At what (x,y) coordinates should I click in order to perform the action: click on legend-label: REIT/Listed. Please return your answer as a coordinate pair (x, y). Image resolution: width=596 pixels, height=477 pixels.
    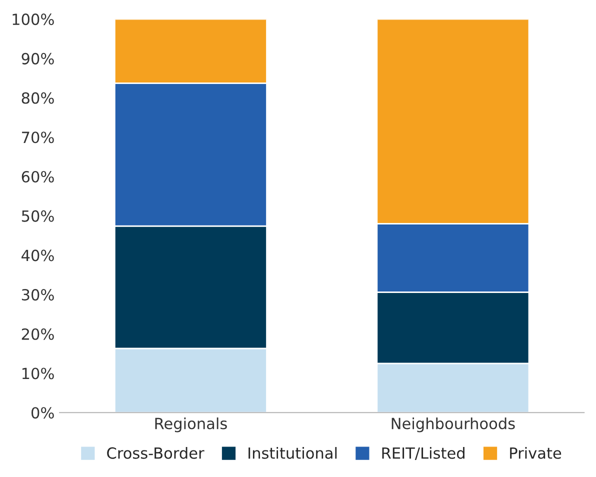
    Looking at the image, I should click on (423, 453).